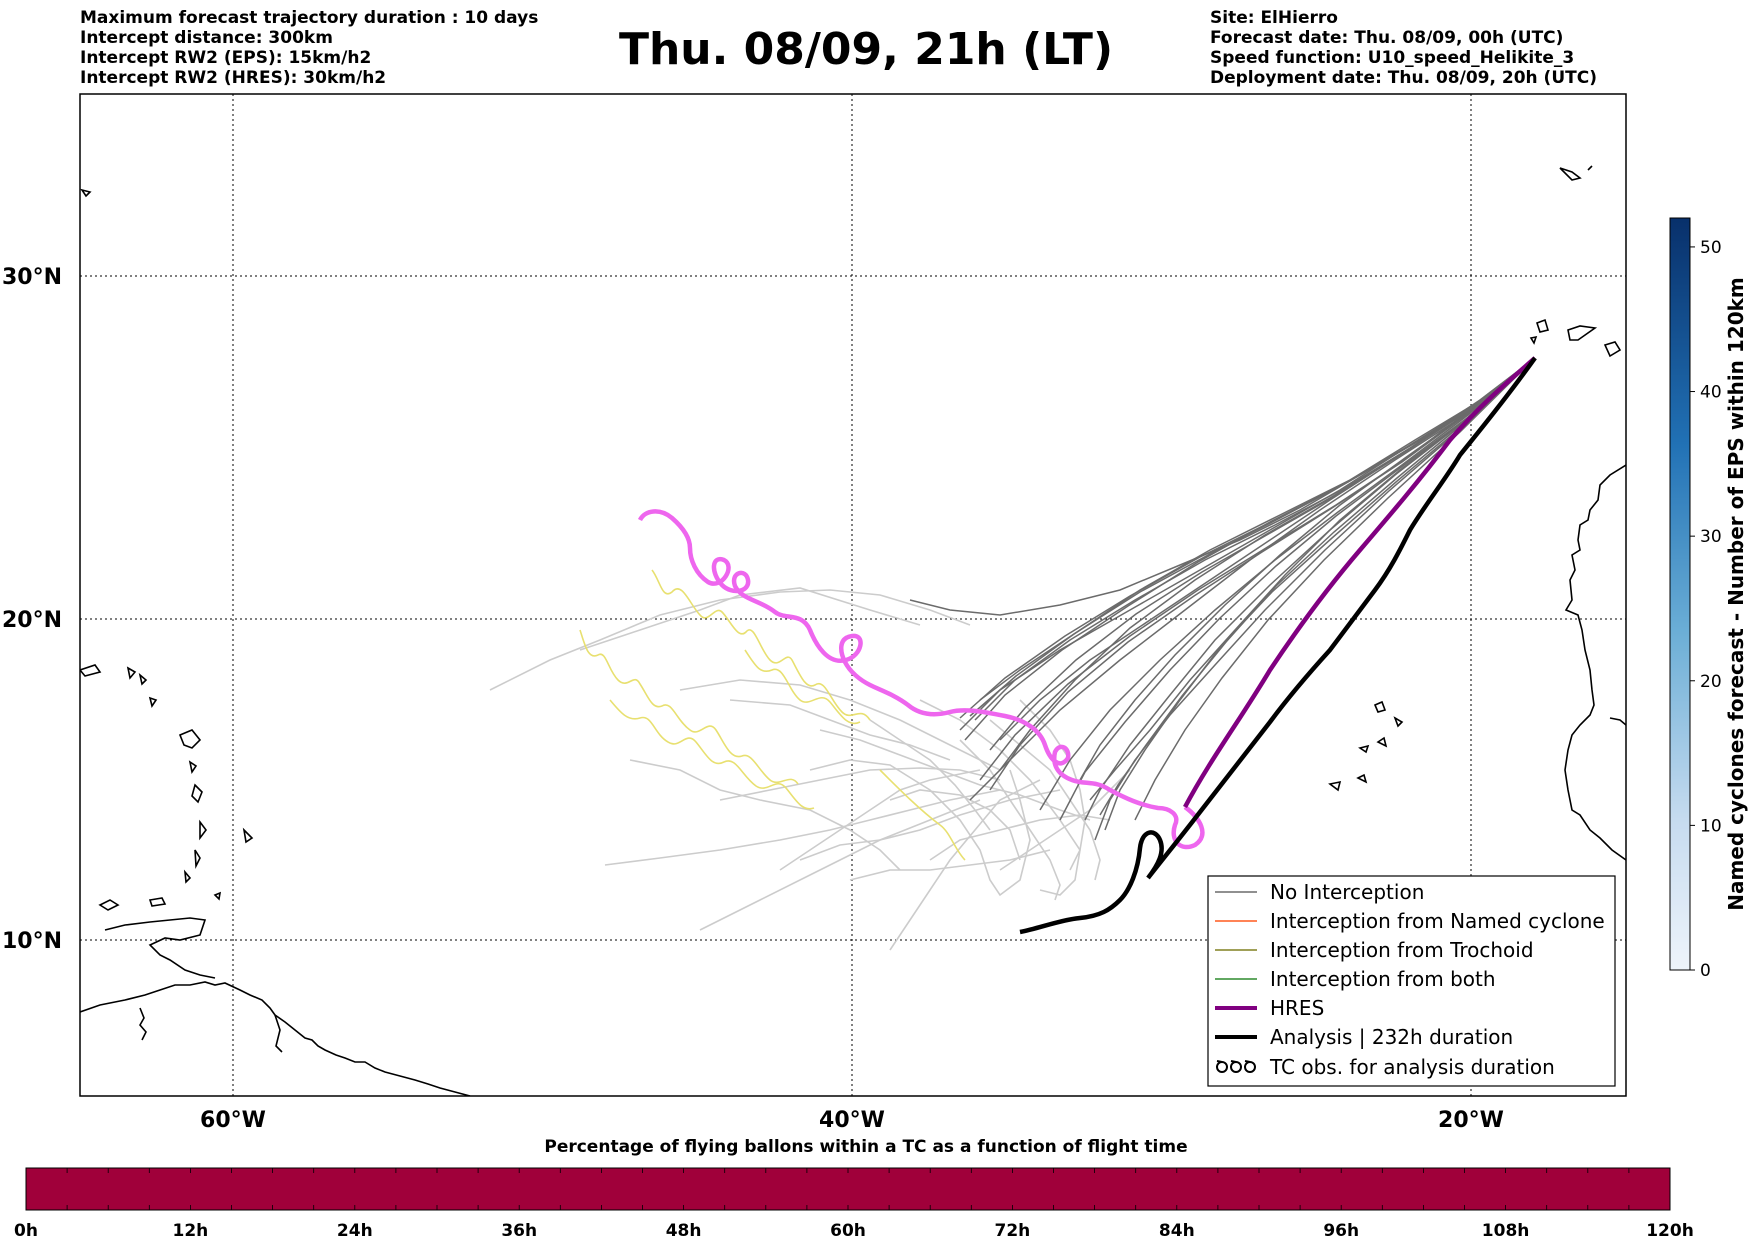 Image resolution: width=1752 pixels, height=1241 pixels. I want to click on island-martinique, so click(197, 793).